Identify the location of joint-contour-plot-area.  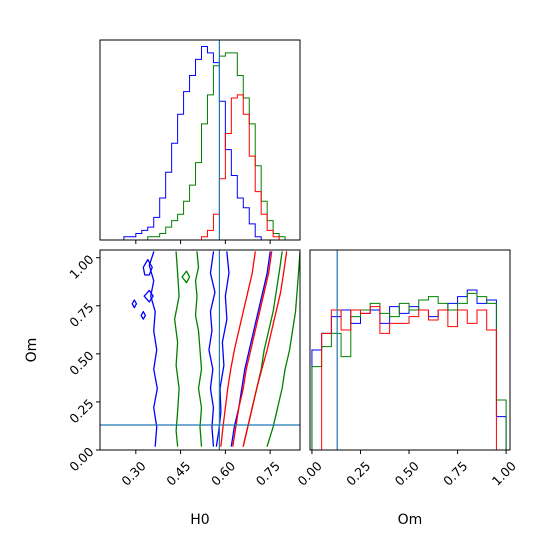
(200, 350).